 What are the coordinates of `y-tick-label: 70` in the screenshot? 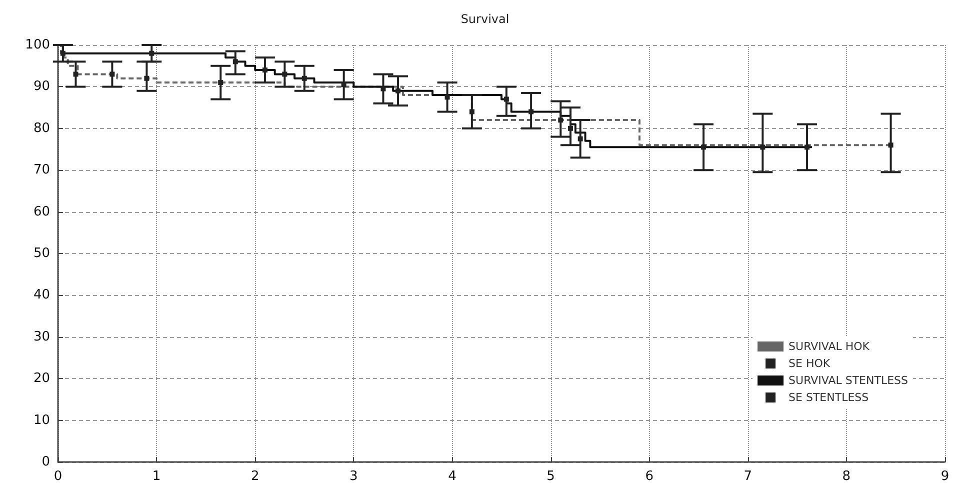 It's located at (41, 170).